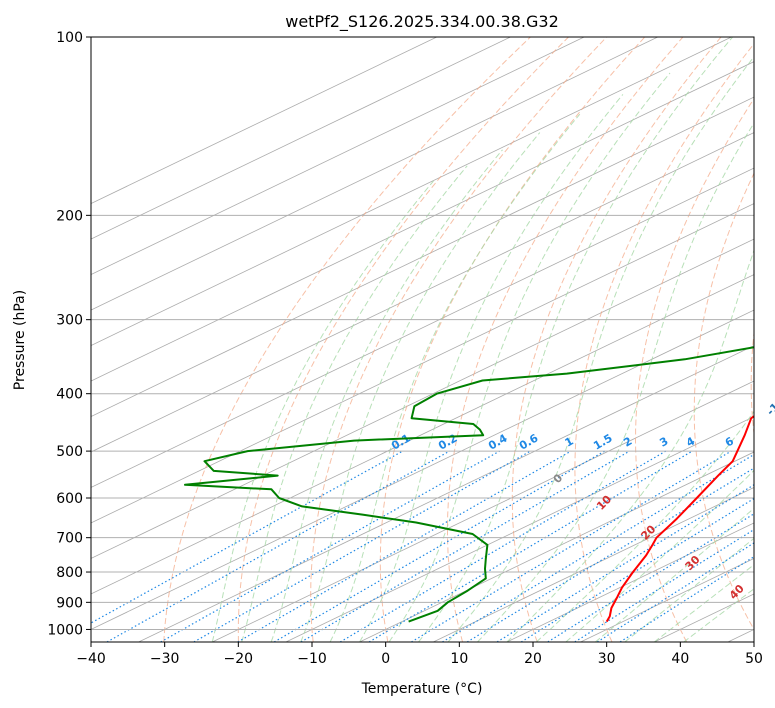 Image resolution: width=775 pixels, height=708 pixels. What do you see at coordinates (69, 452) in the screenshot?
I see `y-tick-label: 500` at bounding box center [69, 452].